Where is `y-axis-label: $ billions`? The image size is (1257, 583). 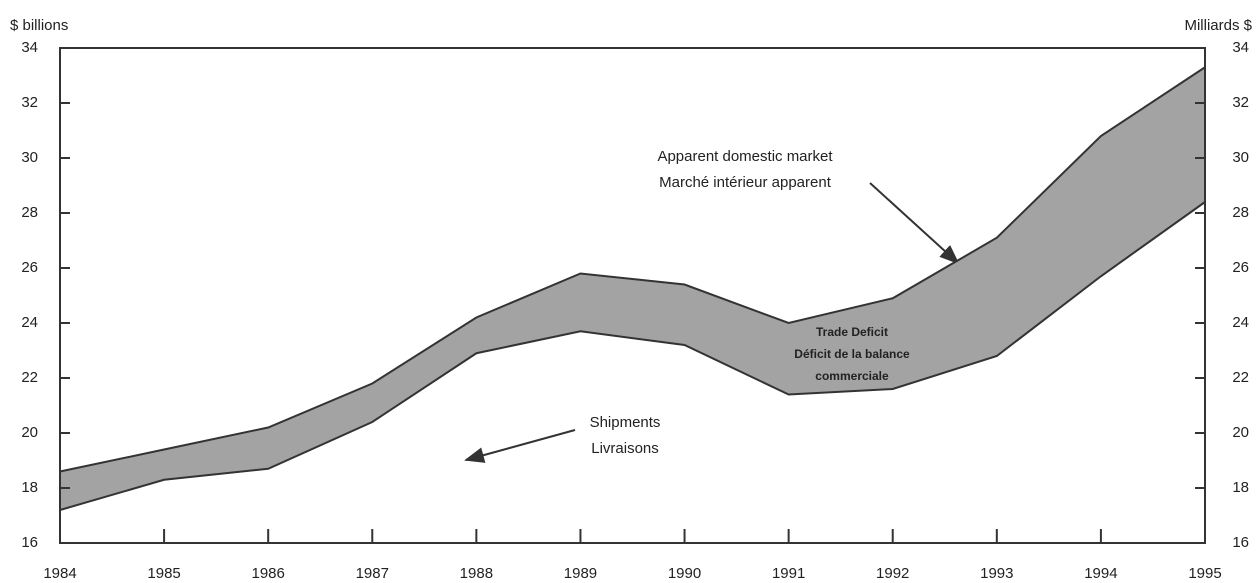 y-axis-label: $ billions is located at coordinates (39, 25).